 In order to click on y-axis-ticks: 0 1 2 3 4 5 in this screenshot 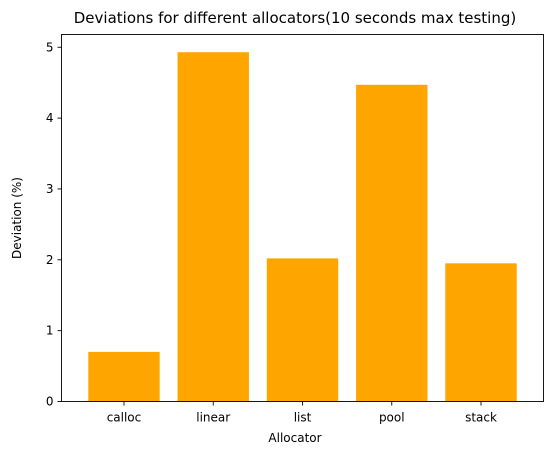, I will do `click(54, 224)`.